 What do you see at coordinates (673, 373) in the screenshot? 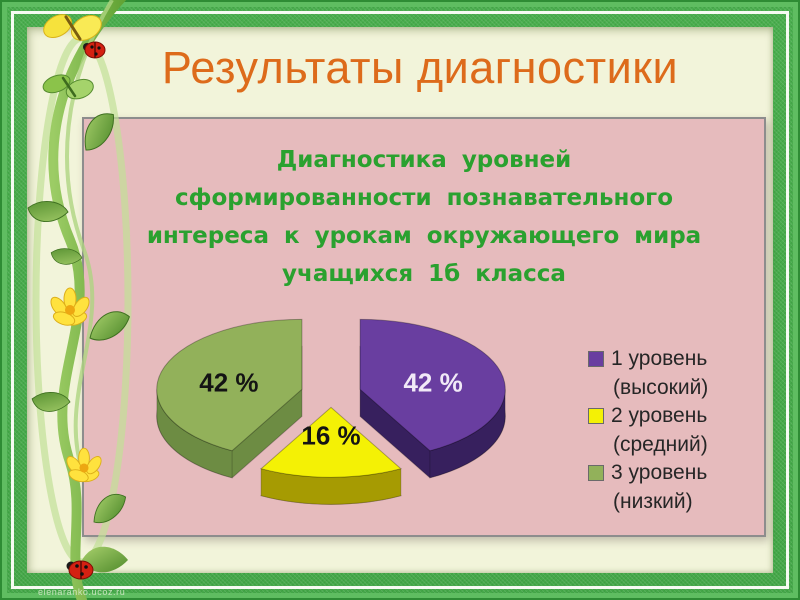
I see `legend-item: 1 уровень (высокий)` at bounding box center [673, 373].